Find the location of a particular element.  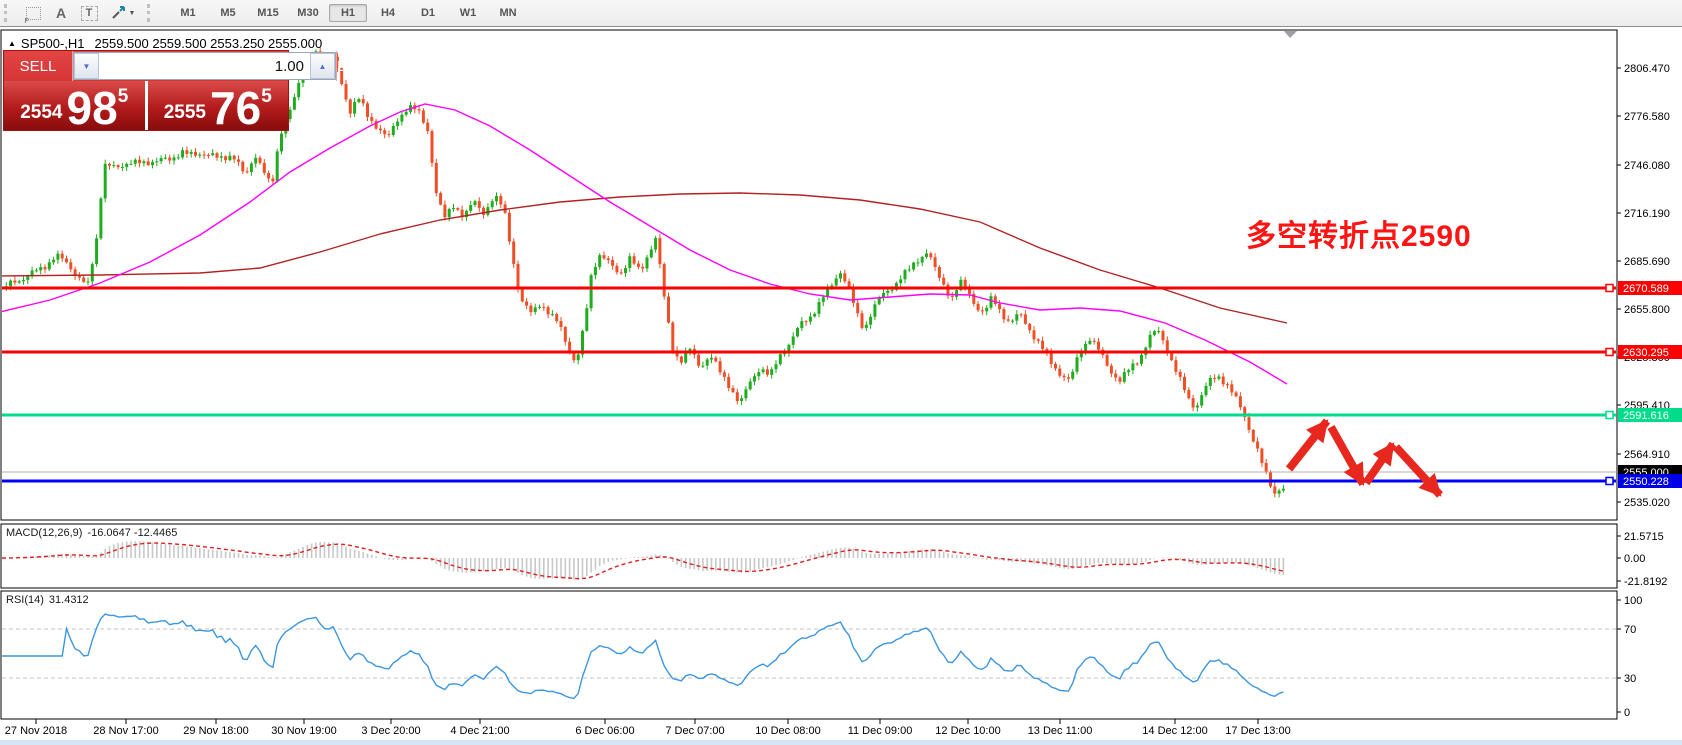

svg-text: 11 Dec 09:00 is located at coordinates (880, 731).